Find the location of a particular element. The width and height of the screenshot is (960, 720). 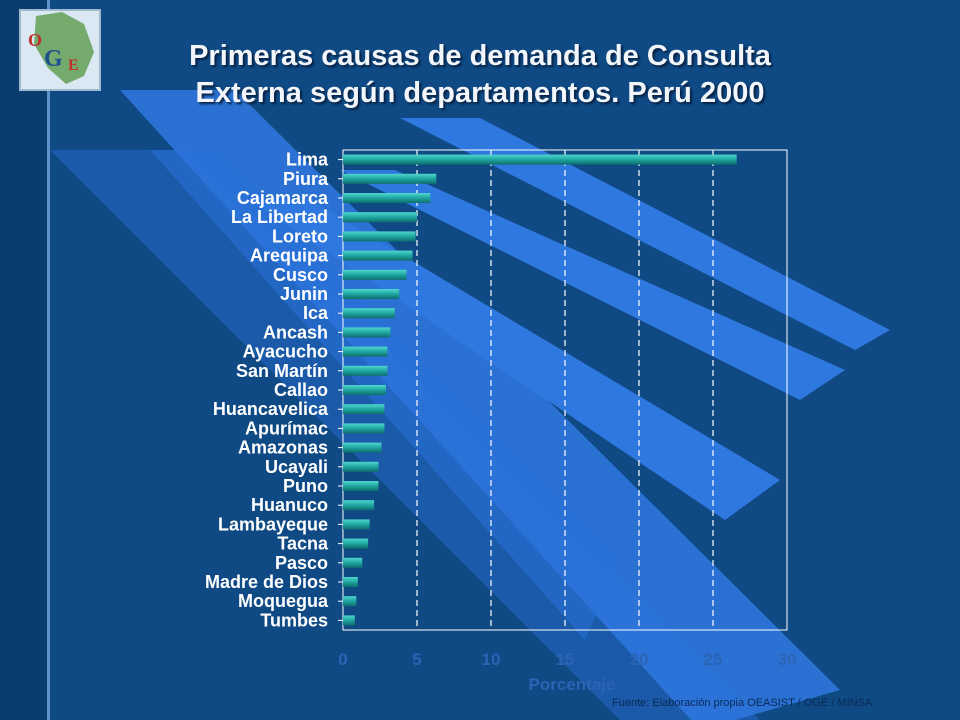

title-line-1: Primeras causas de demanda de Consulta is located at coordinates (480, 56).